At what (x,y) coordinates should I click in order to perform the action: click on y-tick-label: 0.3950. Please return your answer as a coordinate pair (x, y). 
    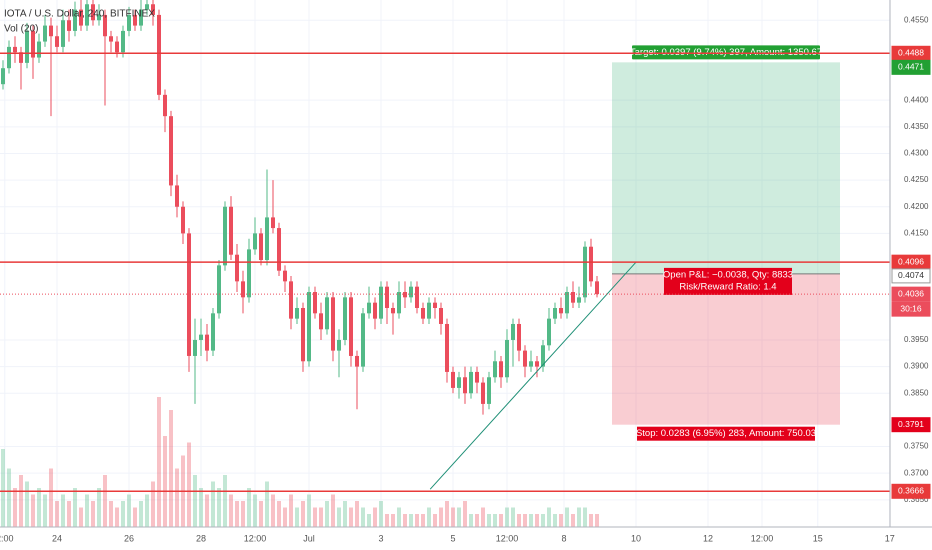
    Looking at the image, I should click on (916, 339).